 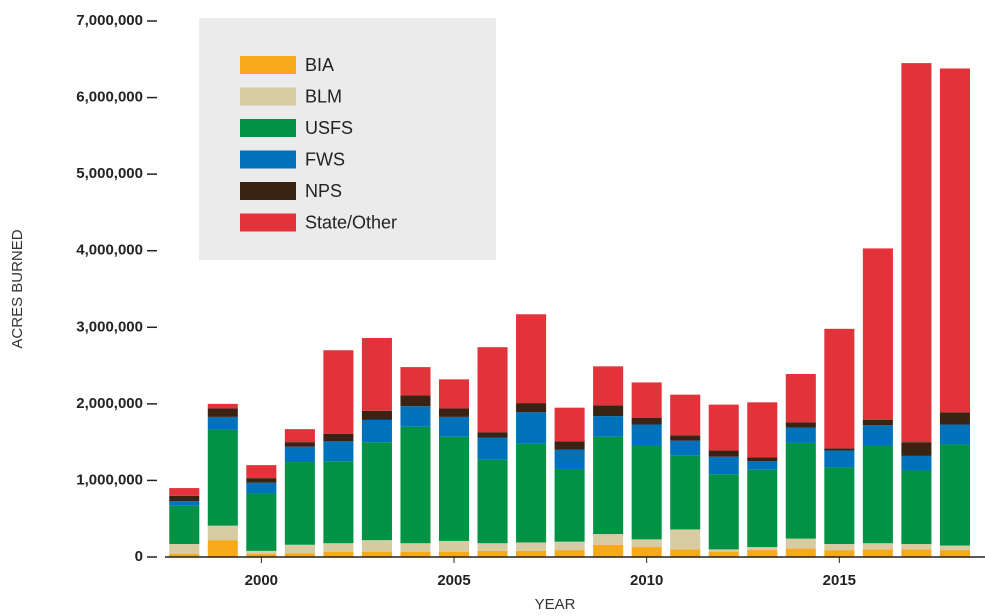 What do you see at coordinates (329, 128) in the screenshot?
I see `legend-label: USFS` at bounding box center [329, 128].